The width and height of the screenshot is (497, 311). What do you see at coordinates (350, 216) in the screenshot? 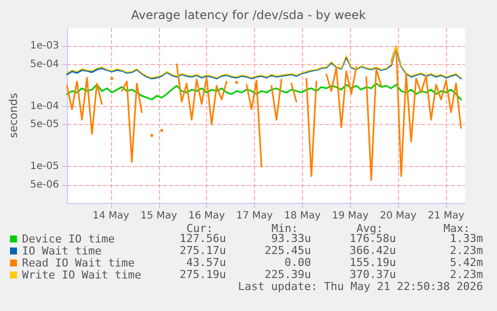
I see `x-tick-label: 19 May` at bounding box center [350, 216].